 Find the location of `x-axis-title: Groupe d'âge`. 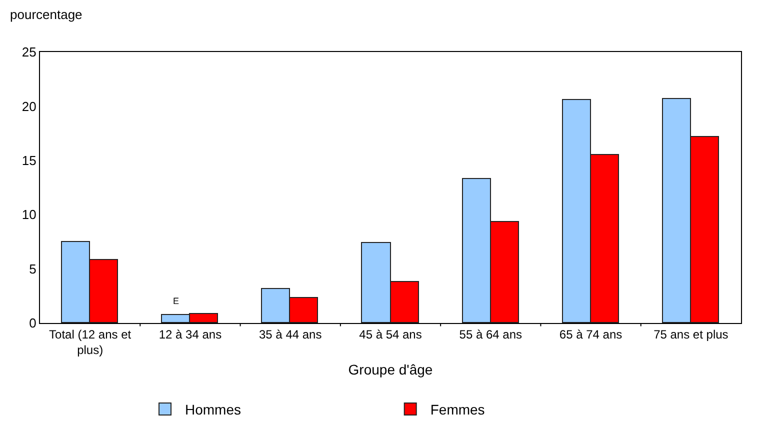

x-axis-title: Groupe d'âge is located at coordinates (390, 369).